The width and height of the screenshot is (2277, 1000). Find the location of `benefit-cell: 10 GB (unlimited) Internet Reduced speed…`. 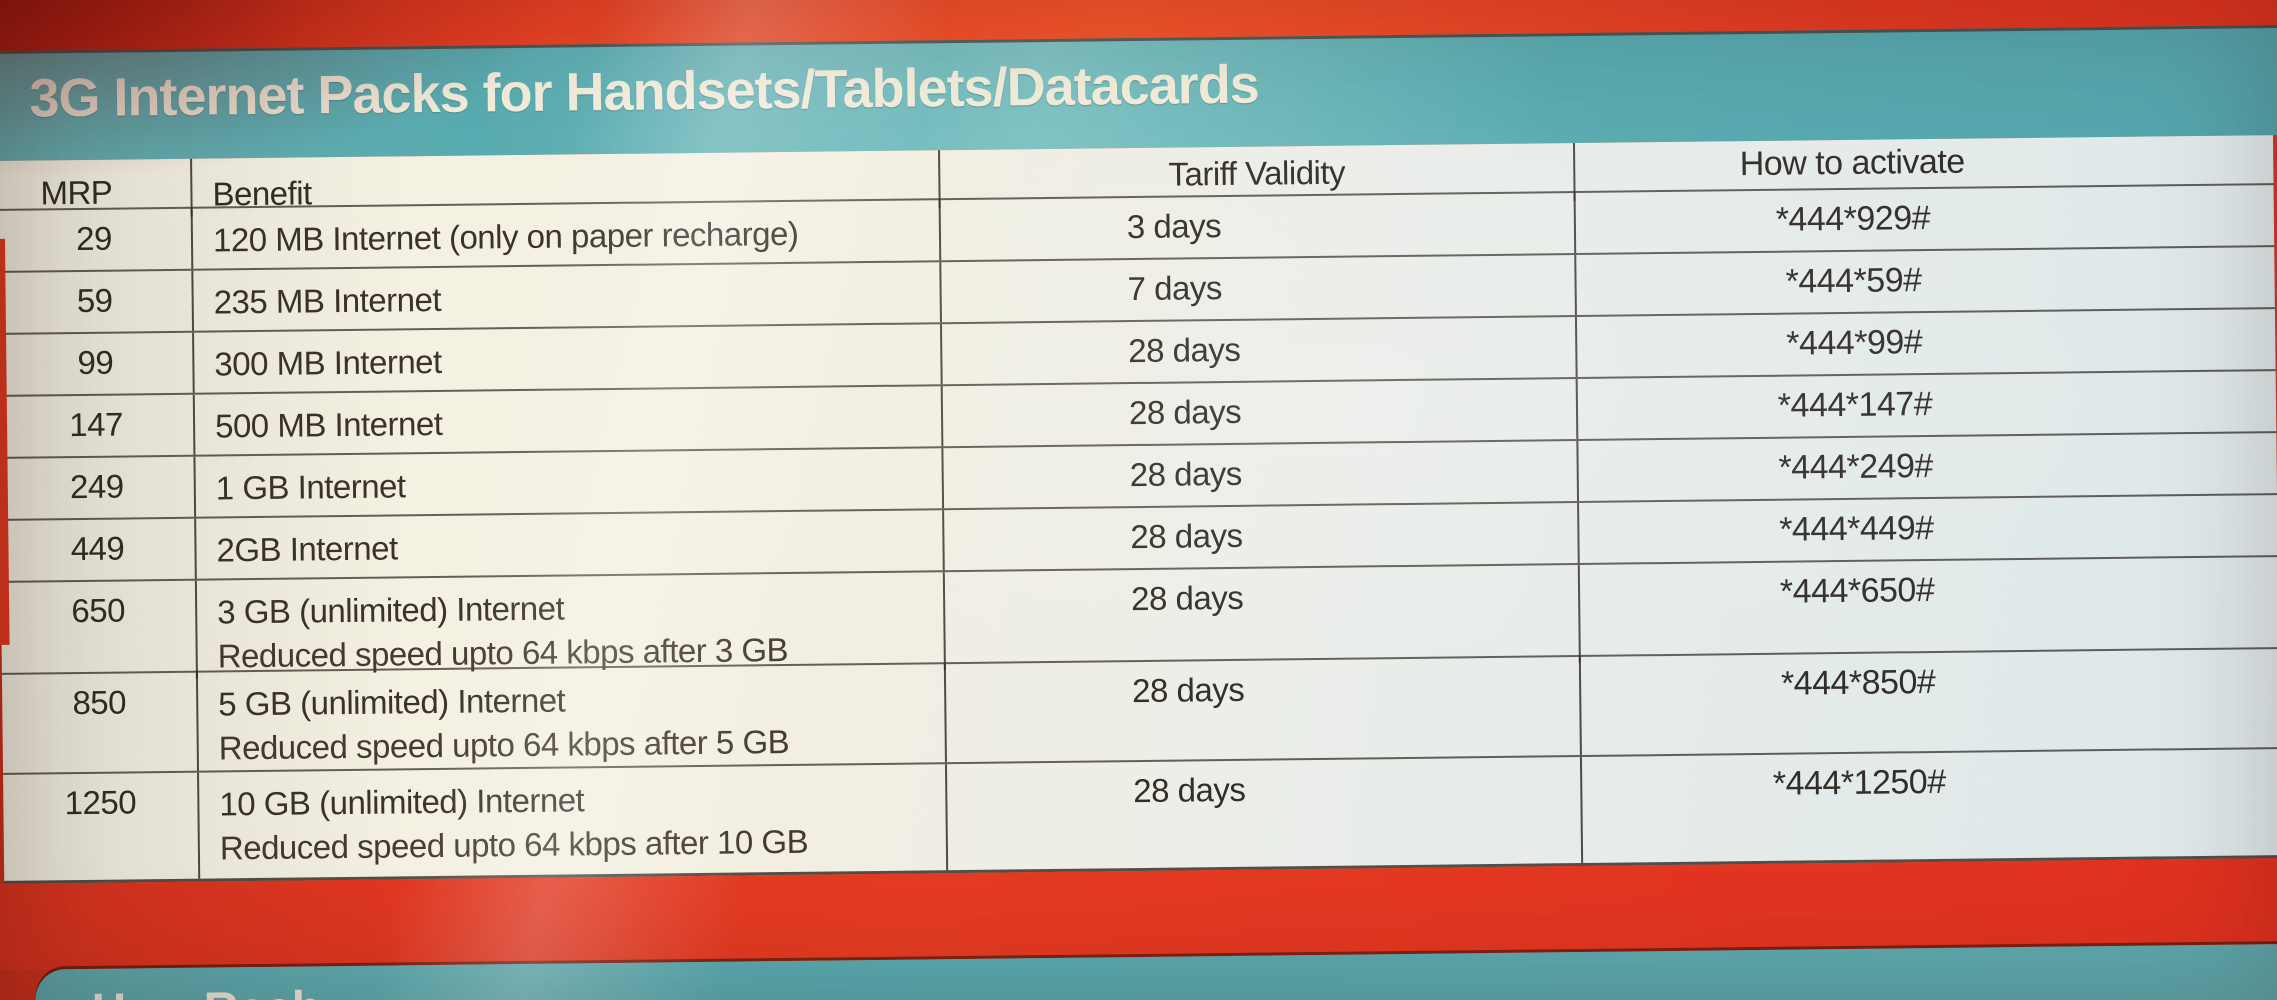

benefit-cell: 10 GB (unlimited) Internet Reduced speed… is located at coordinates (574, 821).